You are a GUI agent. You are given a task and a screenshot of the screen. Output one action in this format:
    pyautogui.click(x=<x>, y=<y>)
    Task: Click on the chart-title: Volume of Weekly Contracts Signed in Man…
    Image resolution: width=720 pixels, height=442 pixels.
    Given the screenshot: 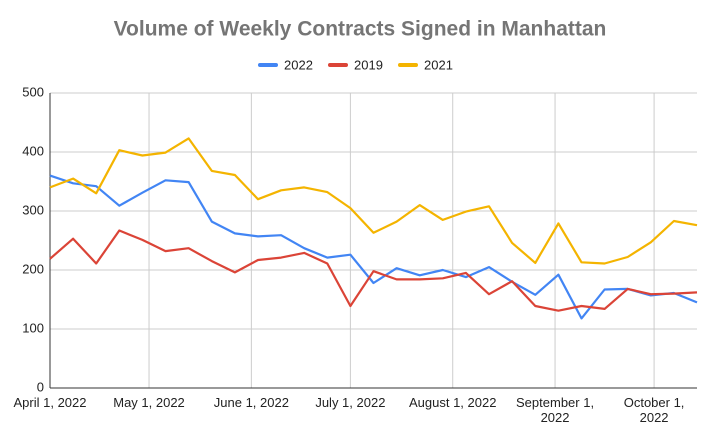 What is the action you would take?
    pyautogui.click(x=360, y=29)
    